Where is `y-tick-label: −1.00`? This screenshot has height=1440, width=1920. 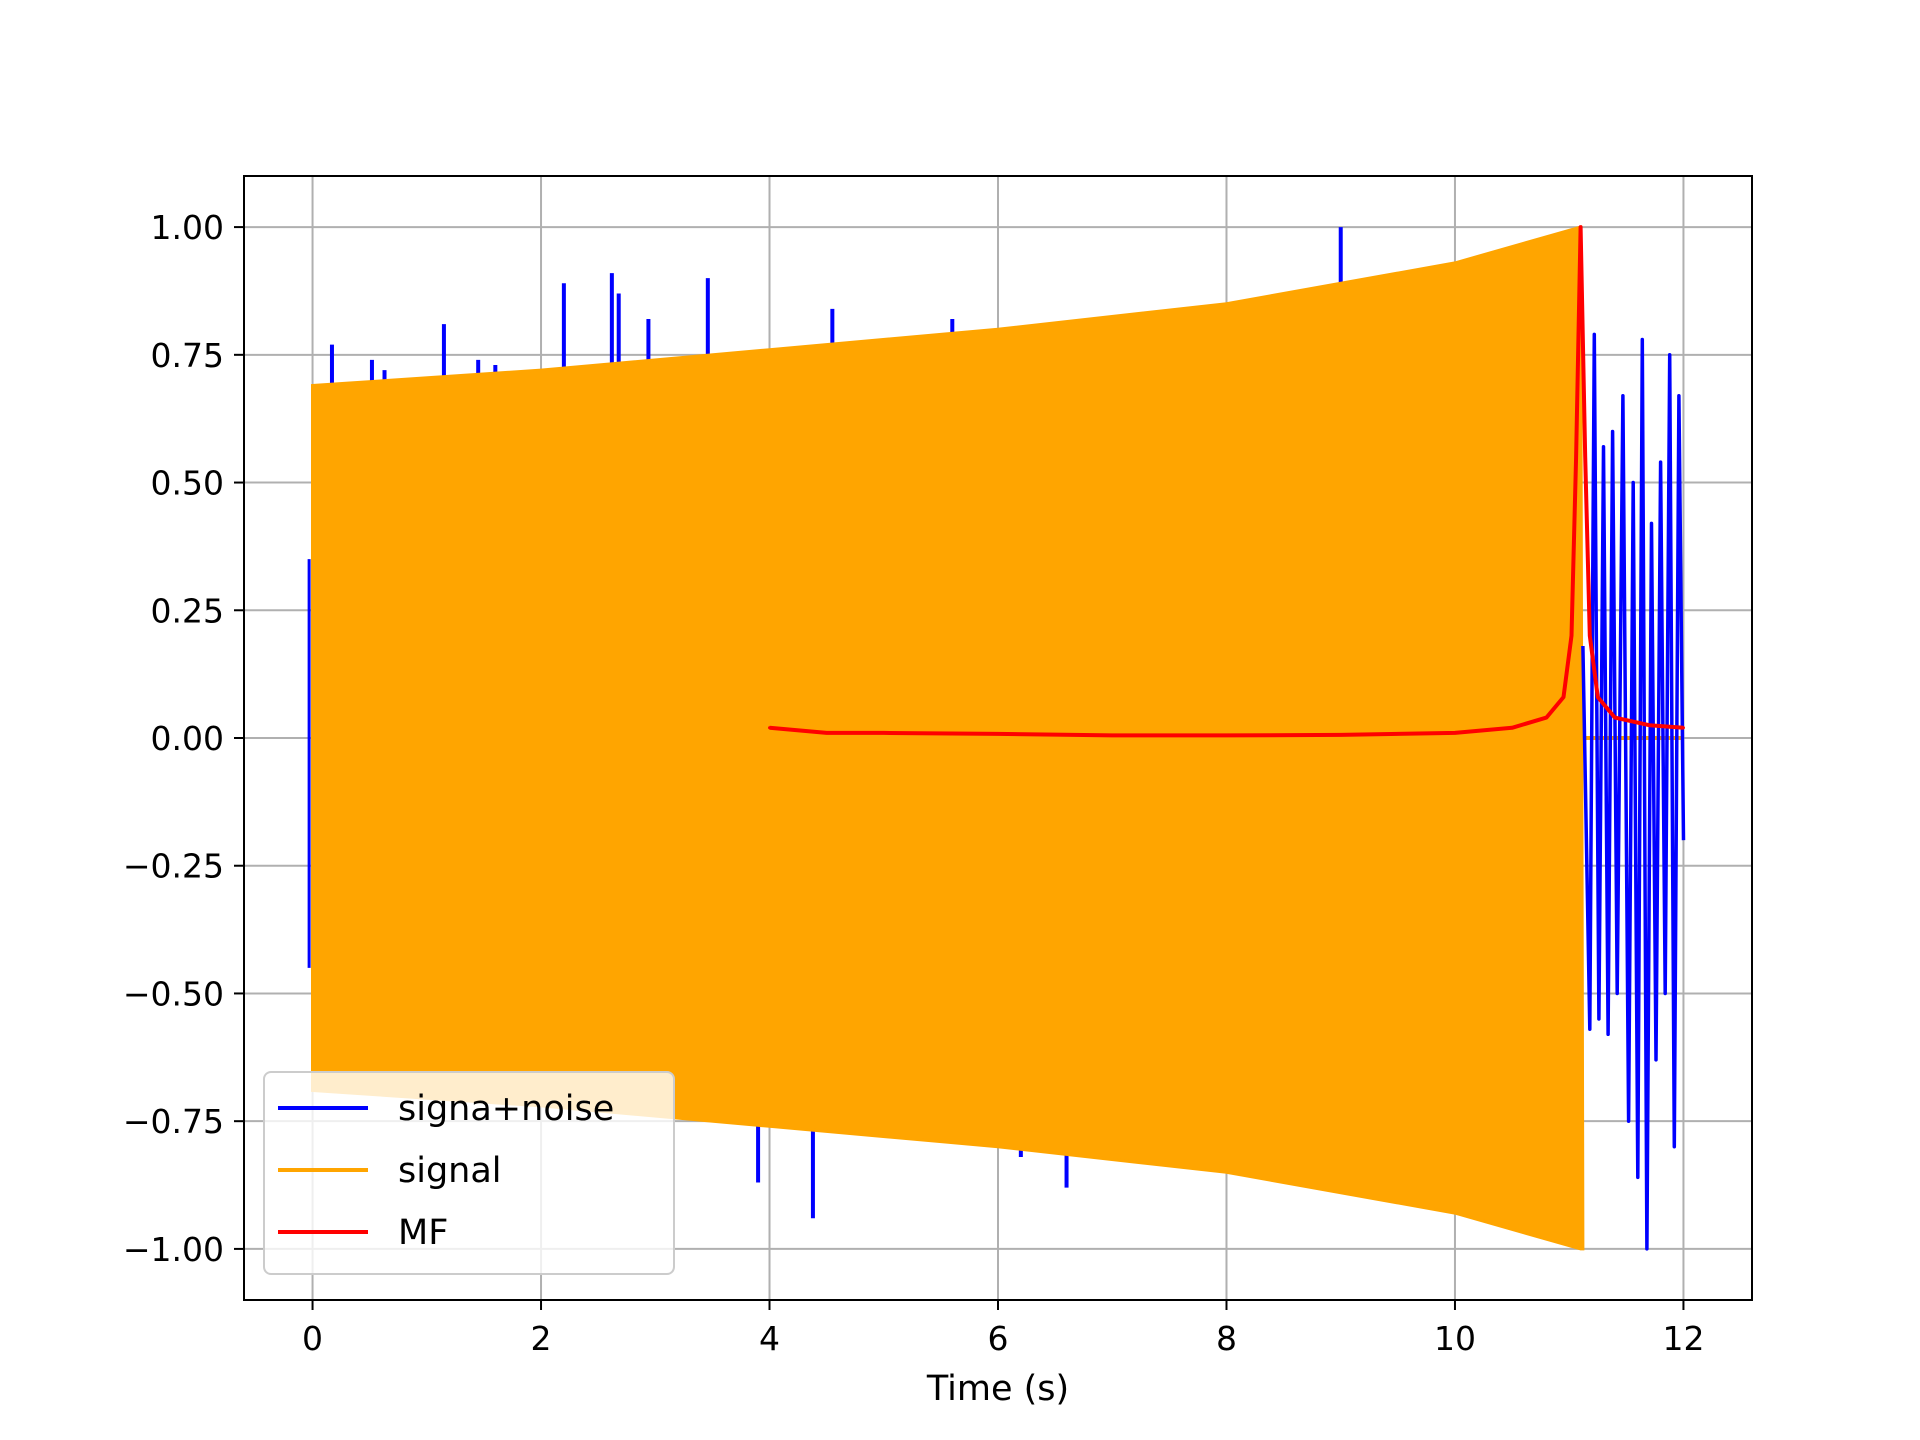
y-tick-label: −1.00 is located at coordinates (173, 1249).